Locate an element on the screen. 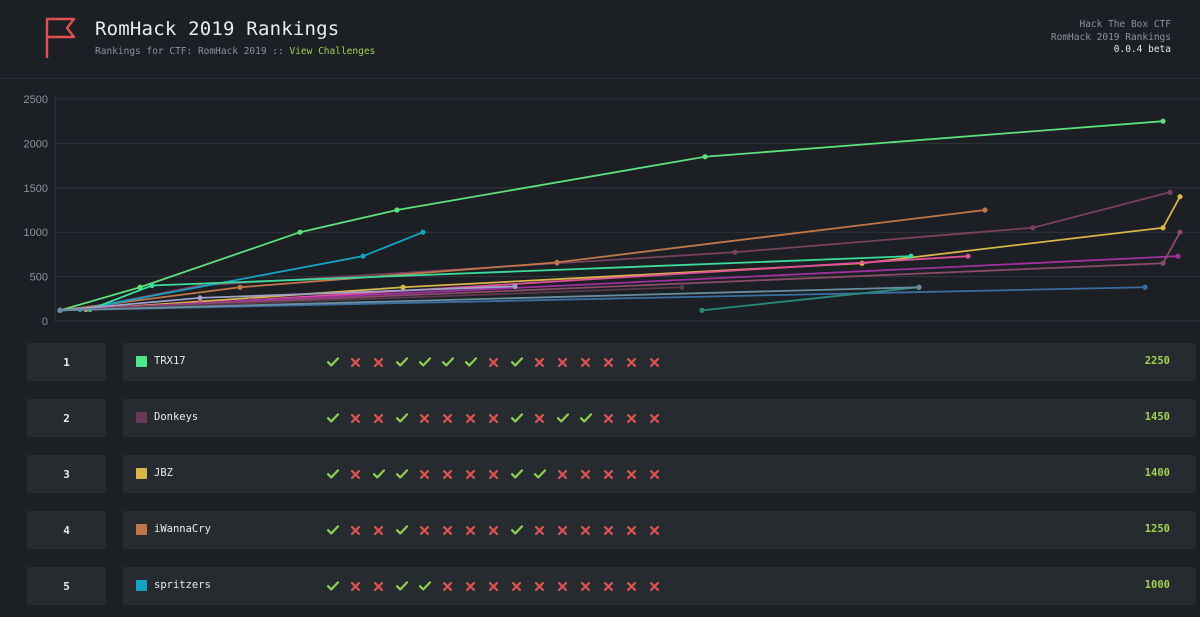 Image resolution: width=1200 pixels, height=617 pixels. ranking-row: 1 TRX17 2250 is located at coordinates (600, 363).